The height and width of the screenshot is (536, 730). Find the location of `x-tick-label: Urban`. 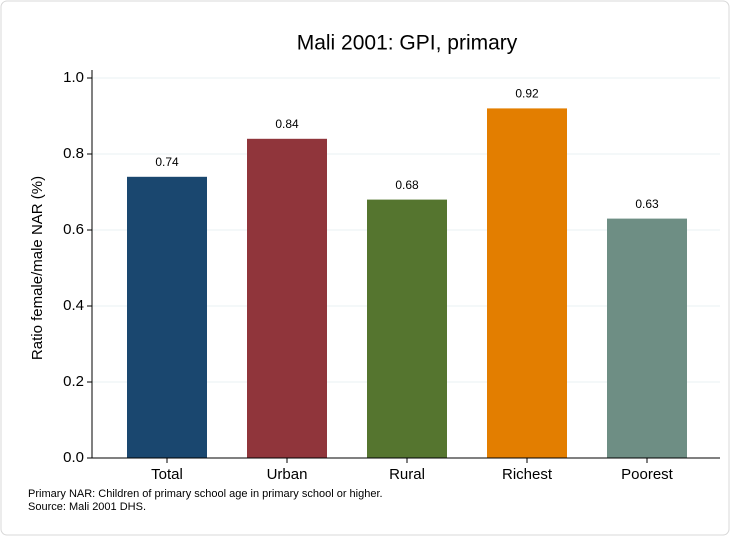

x-tick-label: Urban is located at coordinates (287, 474).